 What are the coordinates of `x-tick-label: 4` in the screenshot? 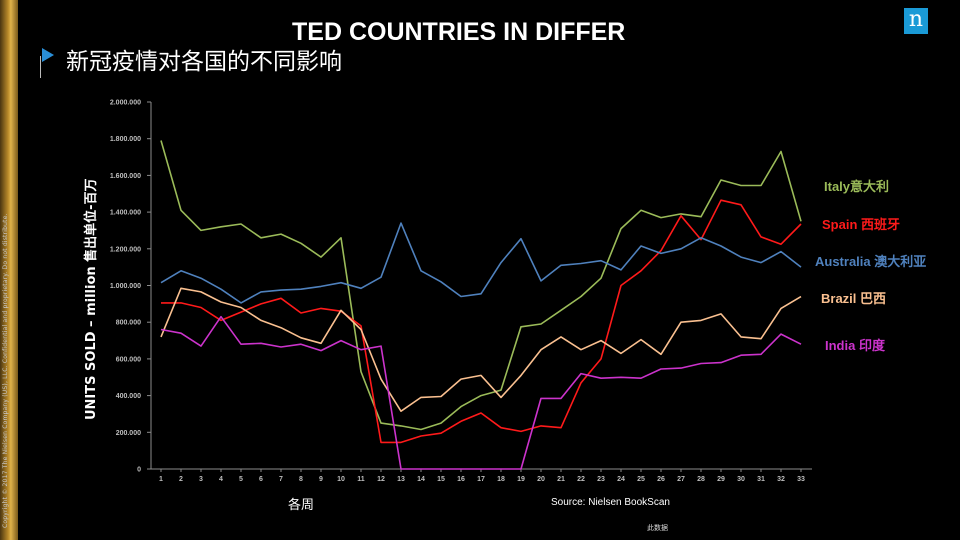 It's located at (221, 479).